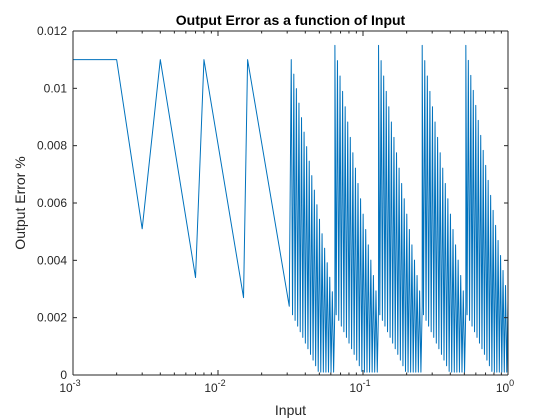  I want to click on x-tick-label: 10⁻¹, so click(359, 386).